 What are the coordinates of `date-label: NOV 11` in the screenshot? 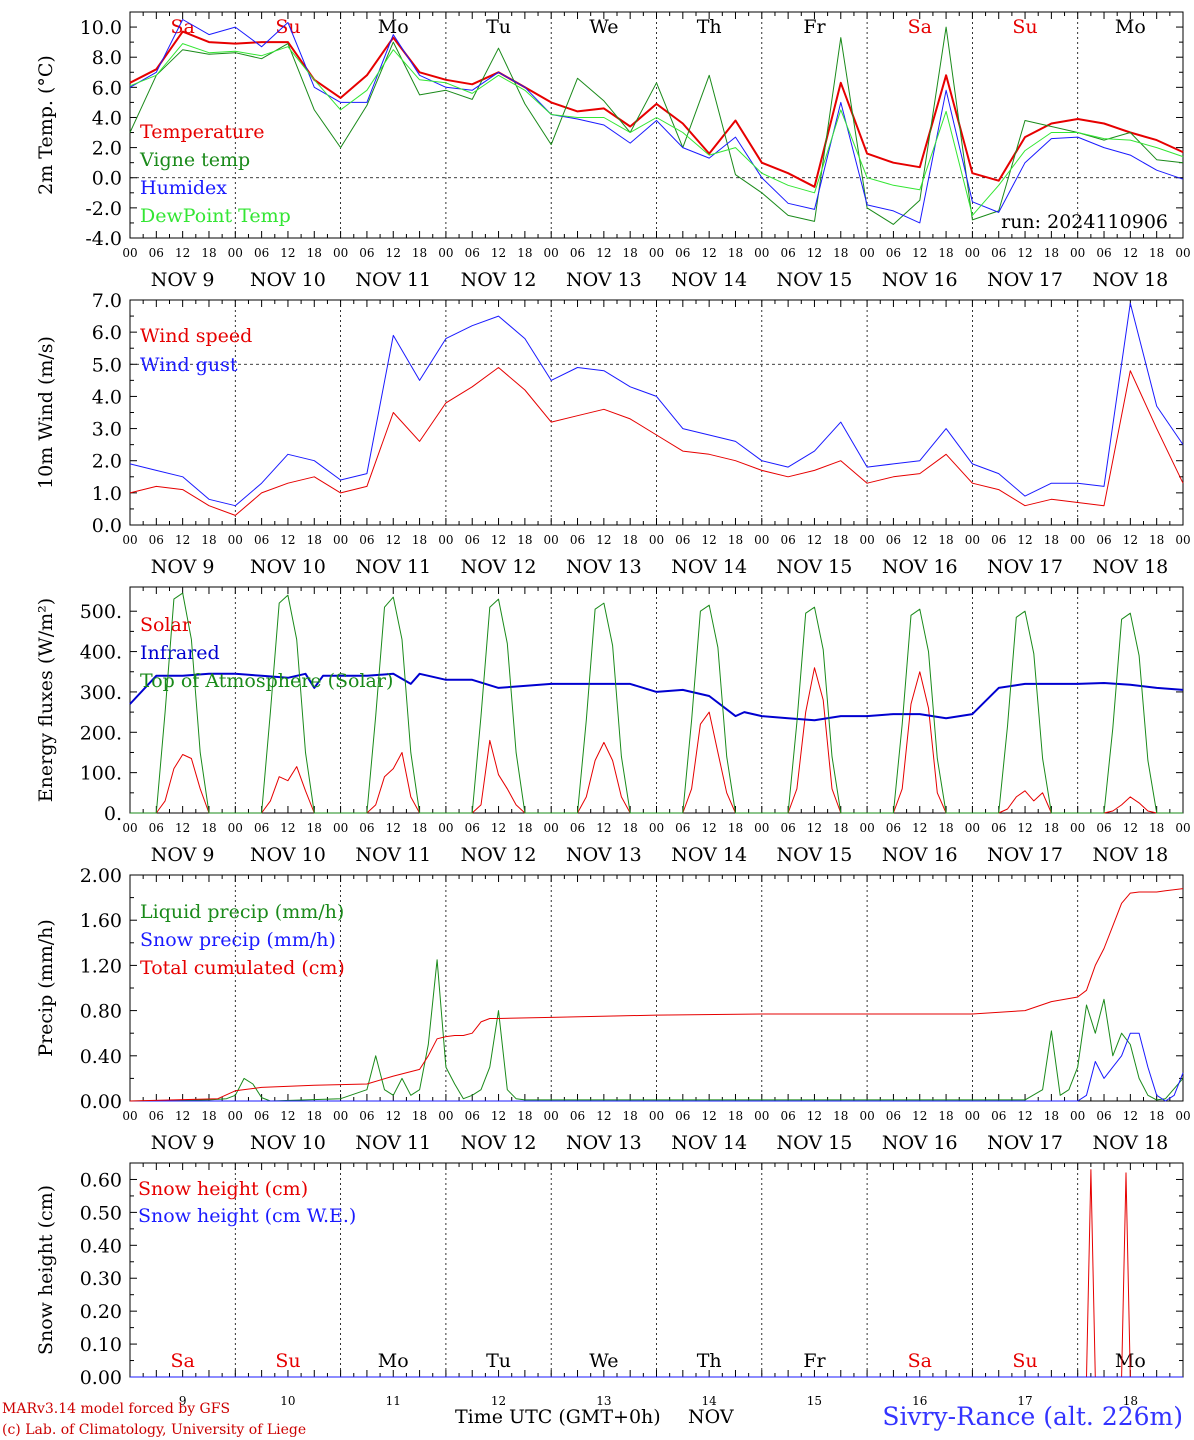 It's located at (393, 567).